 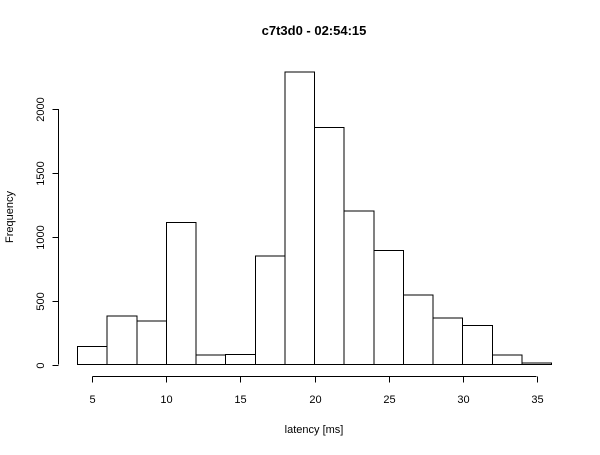 I want to click on chart-title: c7t3d0 - 02:54:15, so click(x=314, y=30).